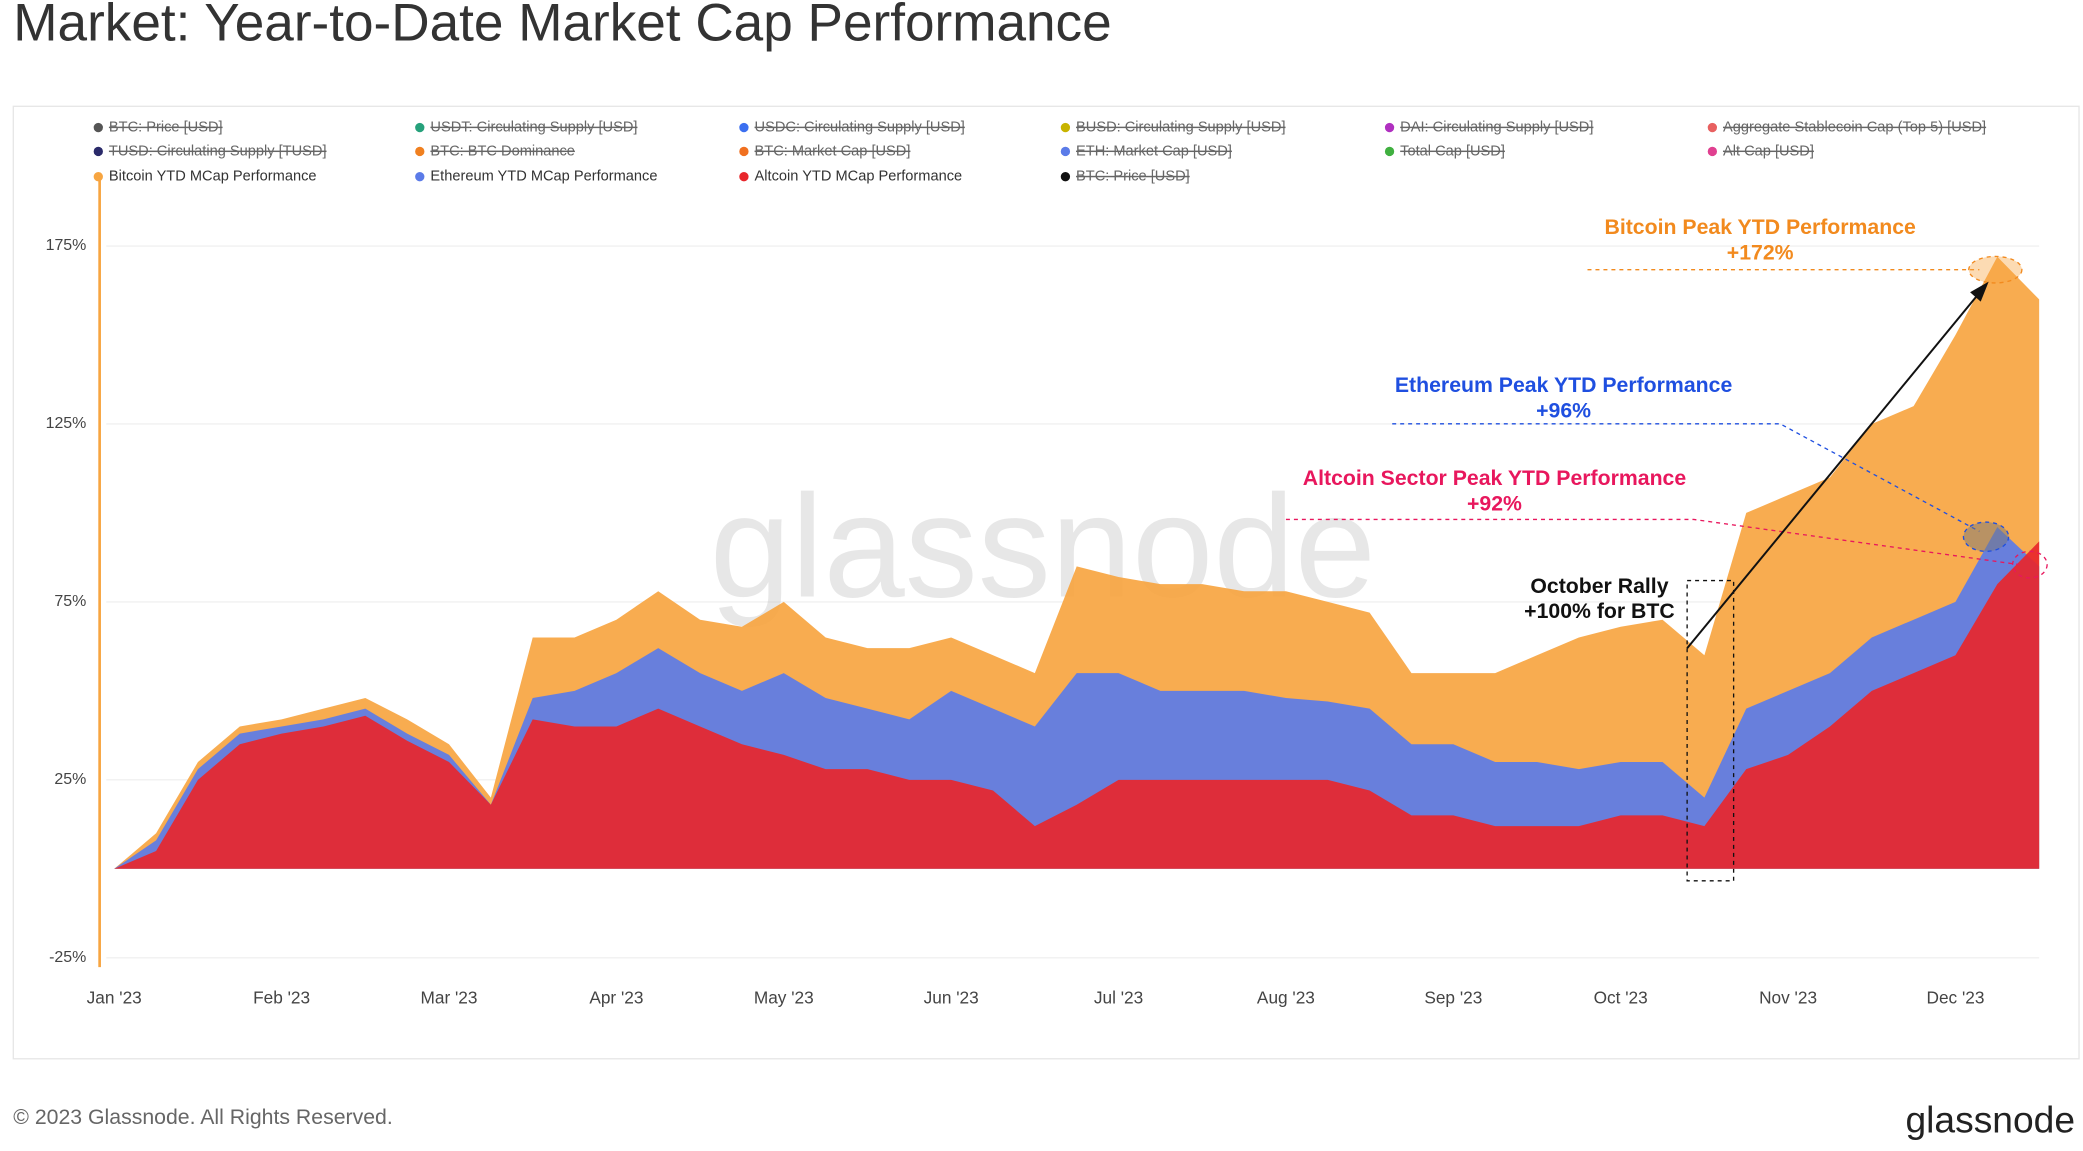 The image size is (2083, 1151). Describe the element at coordinates (951, 998) in the screenshot. I see `x-tick-label: Jun '23` at that location.